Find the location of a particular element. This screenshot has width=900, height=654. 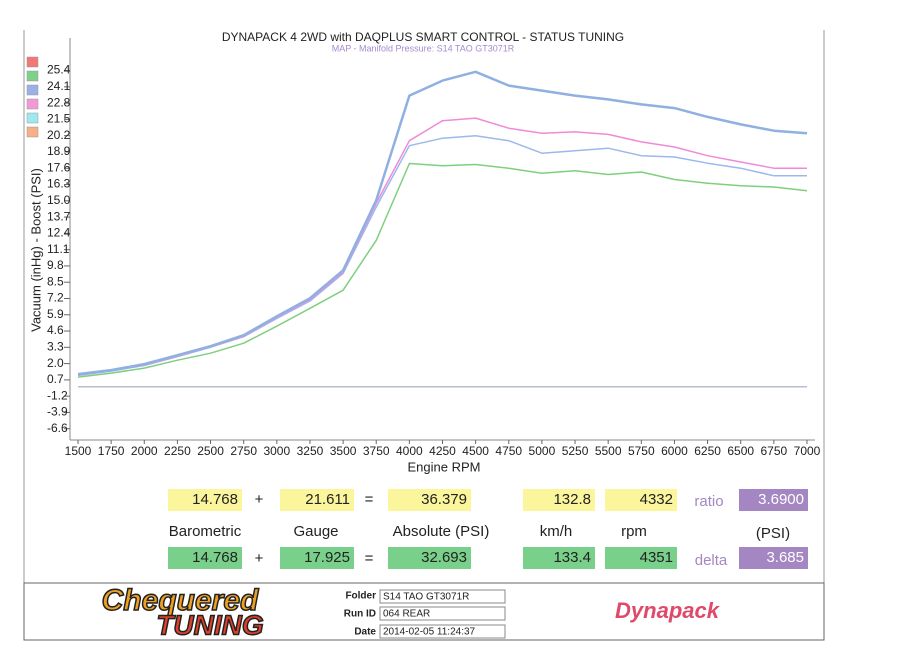

y-tick-label: 24.1 is located at coordinates (59, 86).